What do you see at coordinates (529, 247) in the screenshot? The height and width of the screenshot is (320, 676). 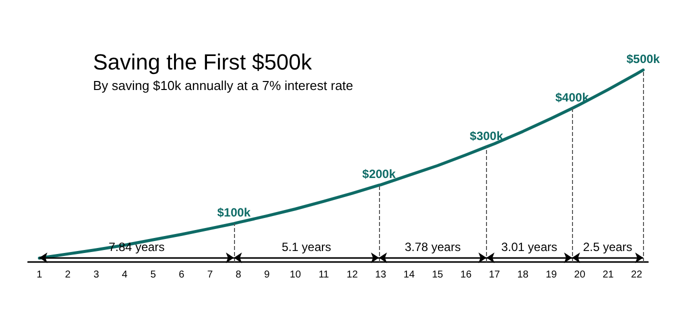 I see `annotation: 3.01 years` at bounding box center [529, 247].